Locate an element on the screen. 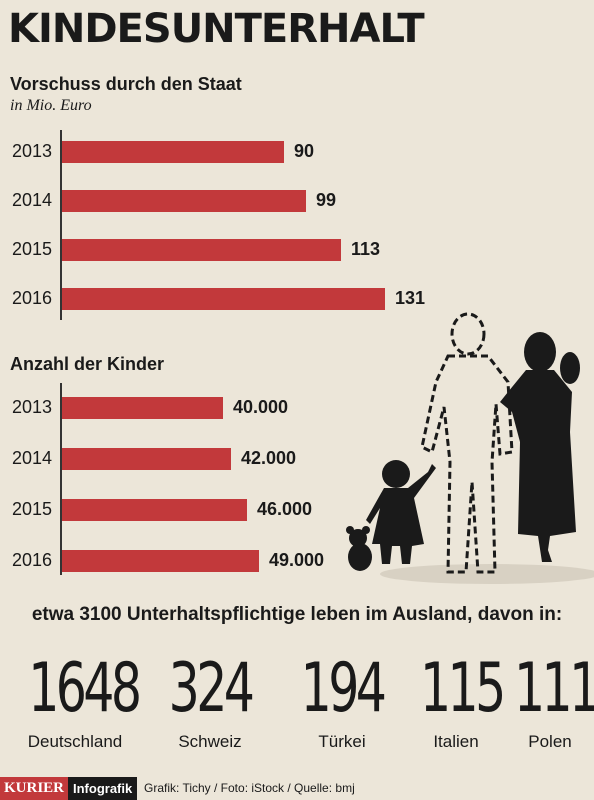 The height and width of the screenshot is (800, 594). country-item: 194 Türkei is located at coordinates (342, 700).